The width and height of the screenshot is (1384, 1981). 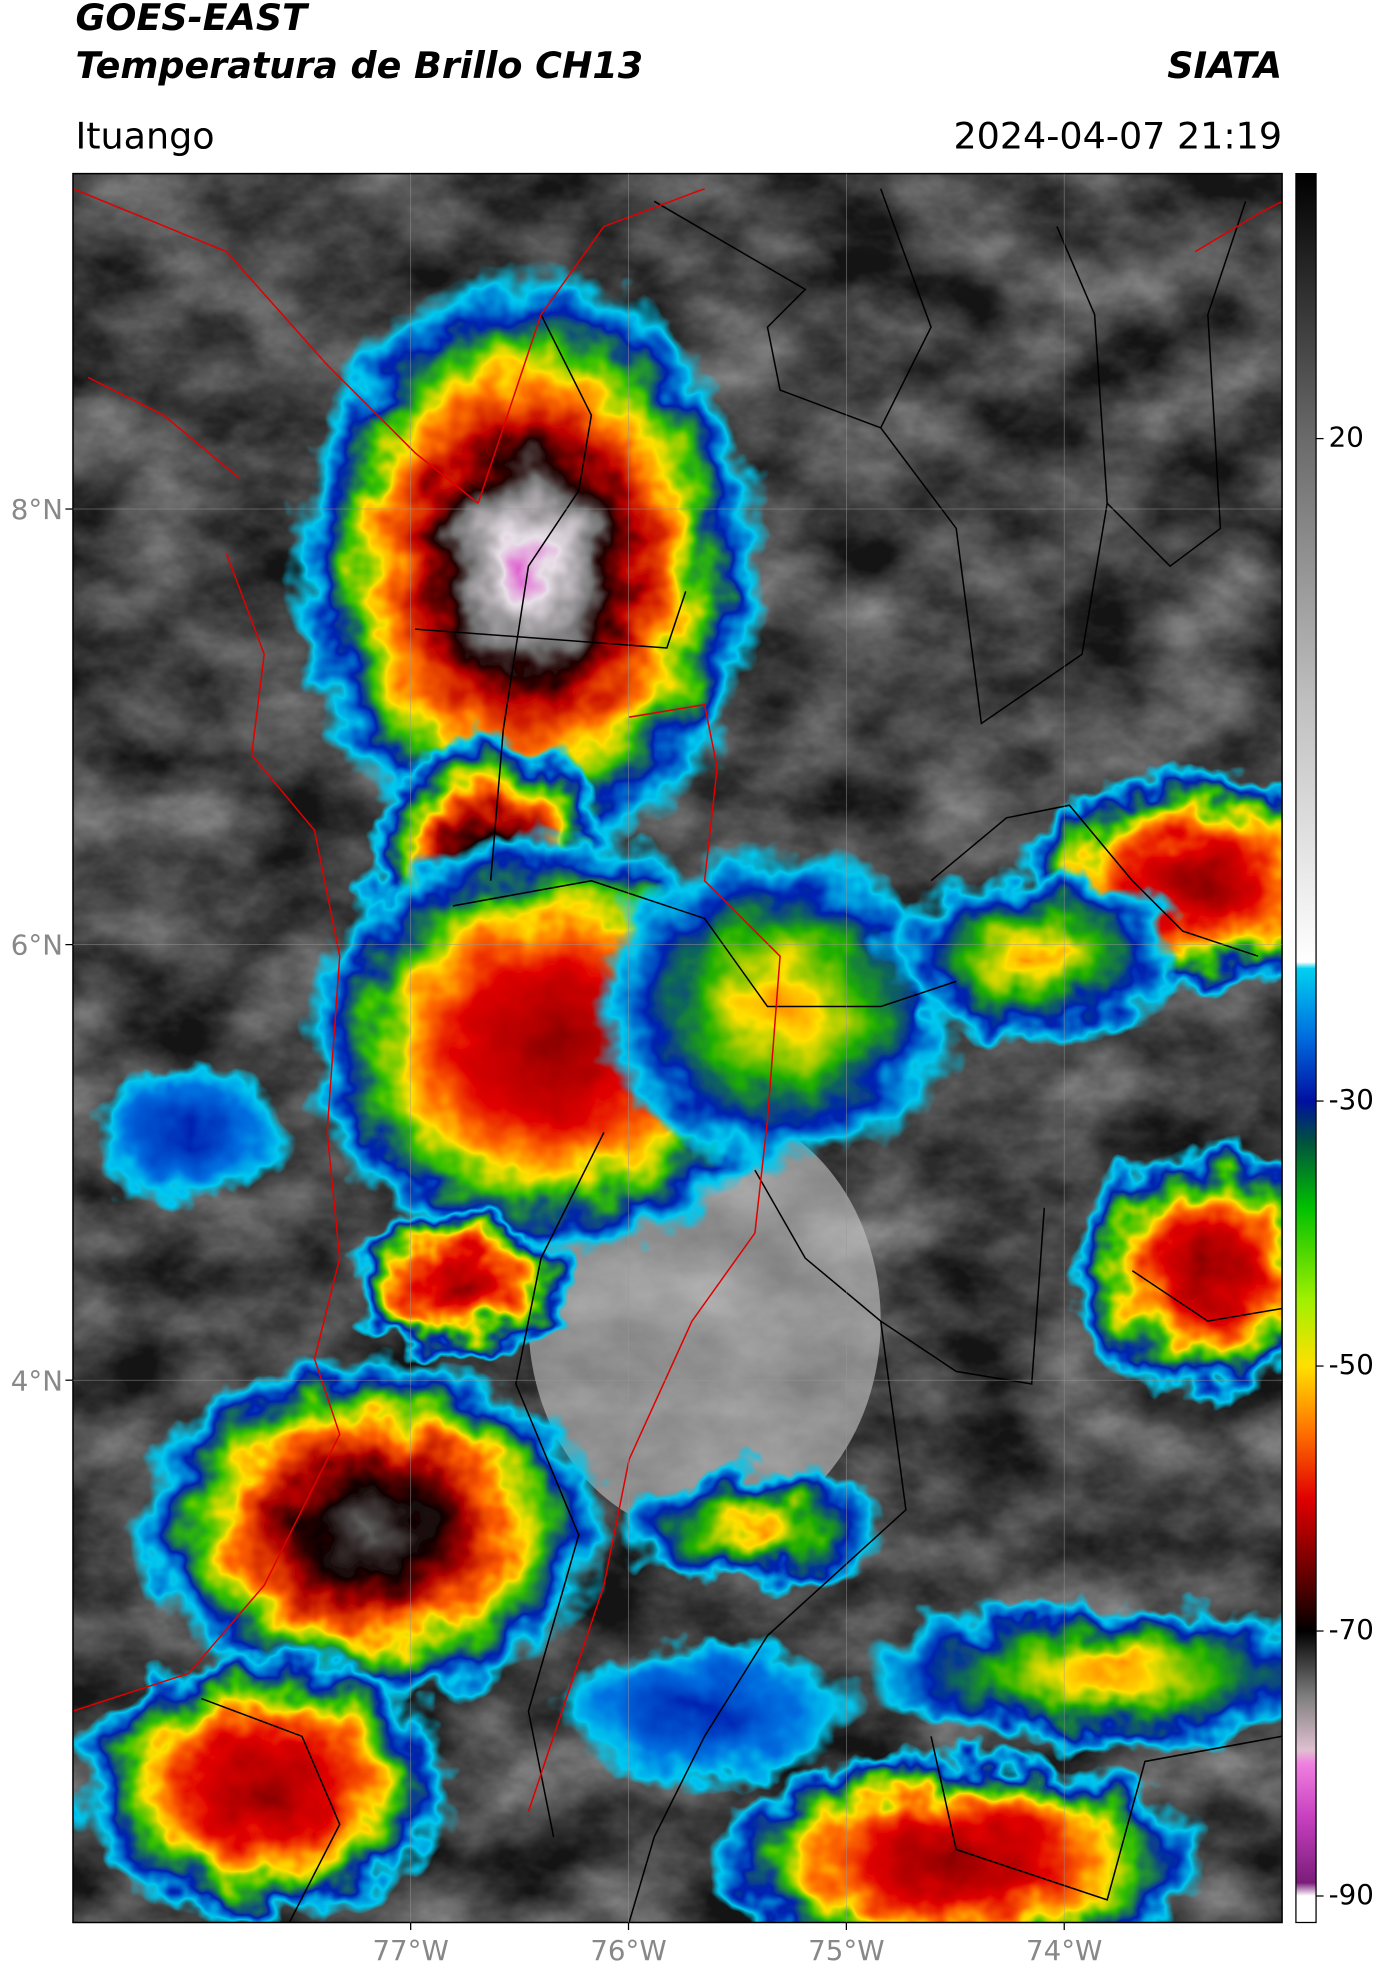 What do you see at coordinates (144, 135) in the screenshot?
I see `location: Ituango` at bounding box center [144, 135].